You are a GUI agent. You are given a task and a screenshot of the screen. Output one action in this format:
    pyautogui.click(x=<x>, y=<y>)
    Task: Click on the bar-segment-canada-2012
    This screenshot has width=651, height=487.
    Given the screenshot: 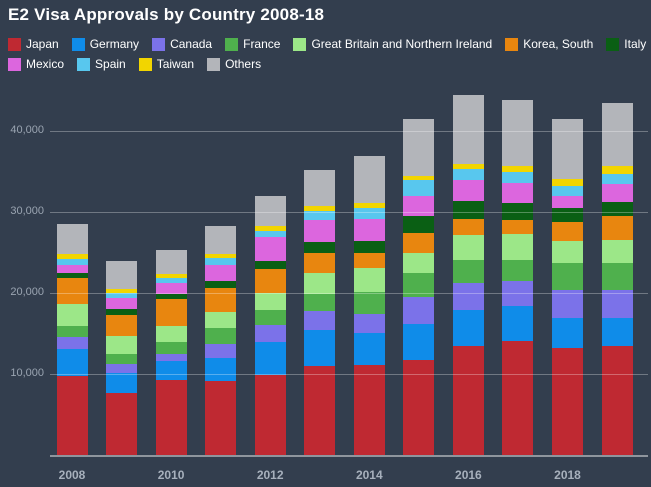 What is the action you would take?
    pyautogui.click(x=270, y=333)
    